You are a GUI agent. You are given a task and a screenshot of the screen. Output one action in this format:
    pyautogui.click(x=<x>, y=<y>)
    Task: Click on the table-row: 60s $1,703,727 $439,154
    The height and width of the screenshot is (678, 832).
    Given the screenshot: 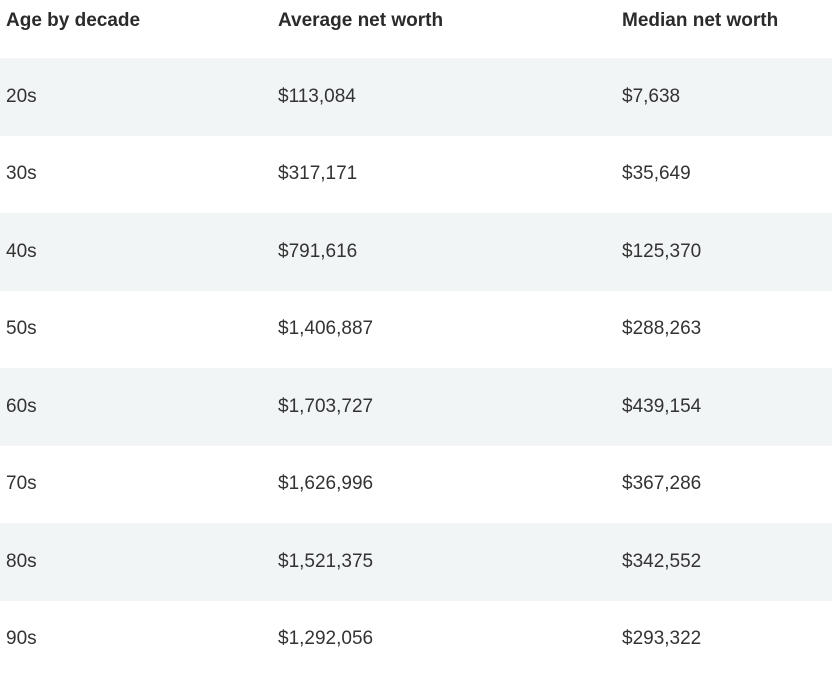 What is the action you would take?
    pyautogui.click(x=416, y=407)
    